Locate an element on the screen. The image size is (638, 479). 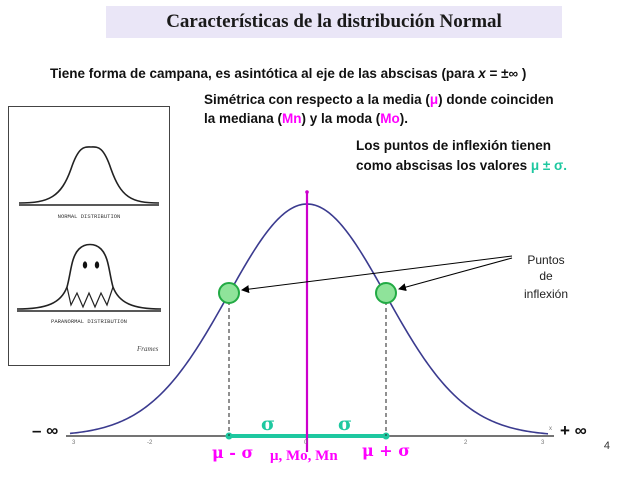
ghost-right-eye is located at coordinates (97, 265).